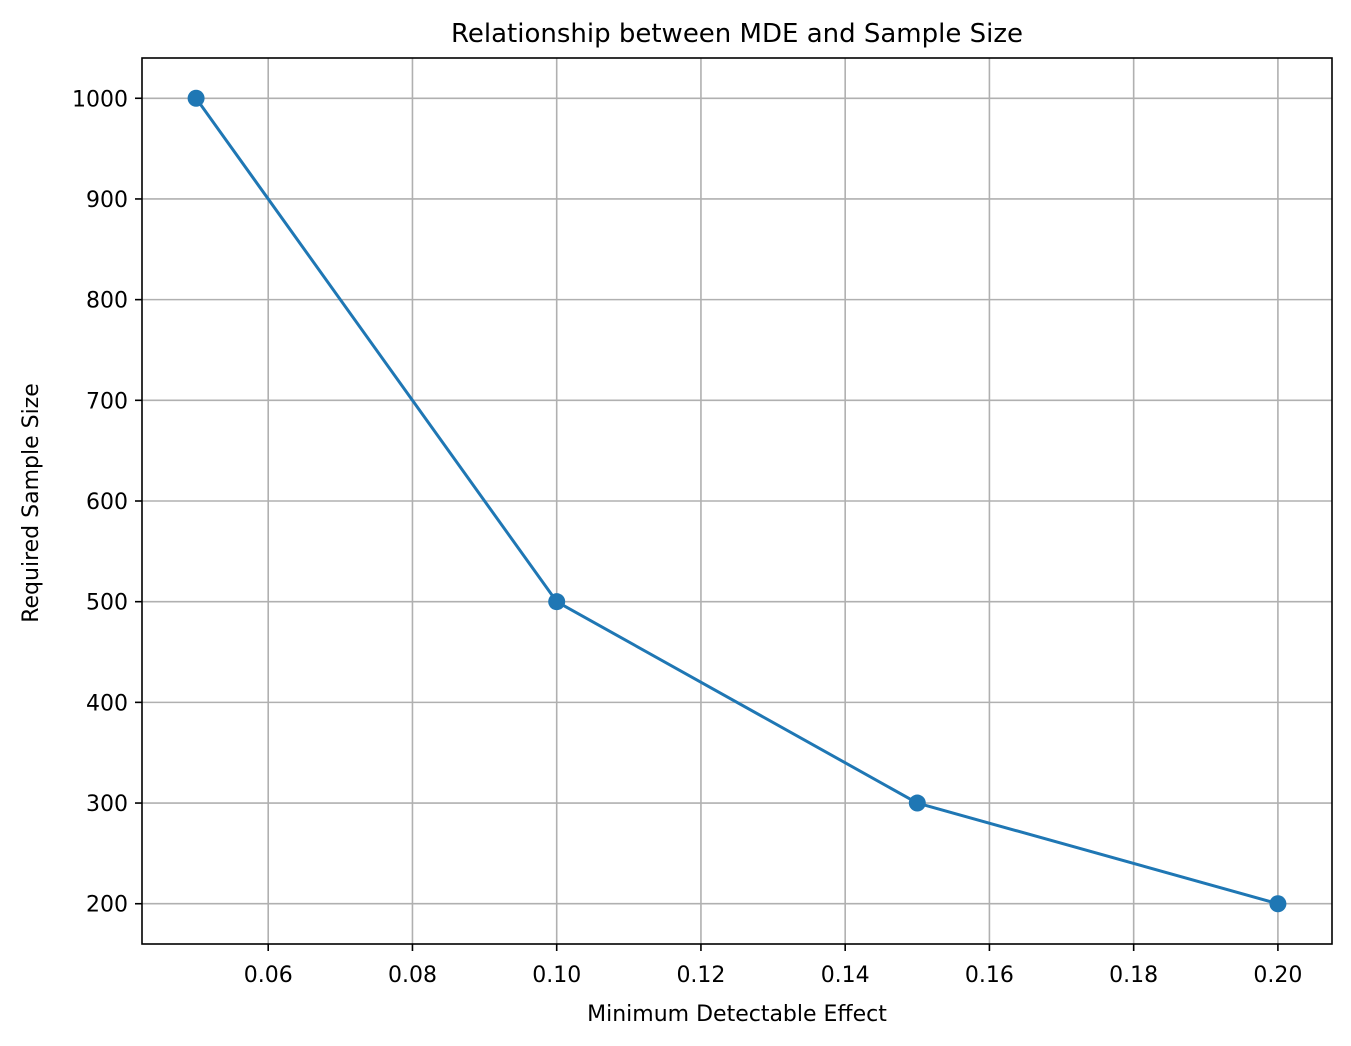 The image size is (1351, 1046). What do you see at coordinates (700, 975) in the screenshot?
I see `x-tick-label: 0.12` at bounding box center [700, 975].